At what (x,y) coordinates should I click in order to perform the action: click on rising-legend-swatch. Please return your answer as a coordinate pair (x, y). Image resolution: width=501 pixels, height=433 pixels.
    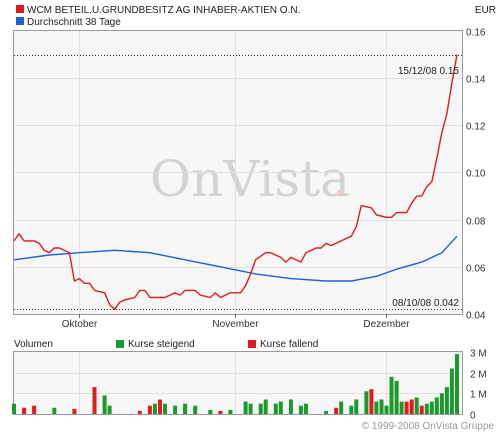
    Looking at the image, I should click on (120, 344).